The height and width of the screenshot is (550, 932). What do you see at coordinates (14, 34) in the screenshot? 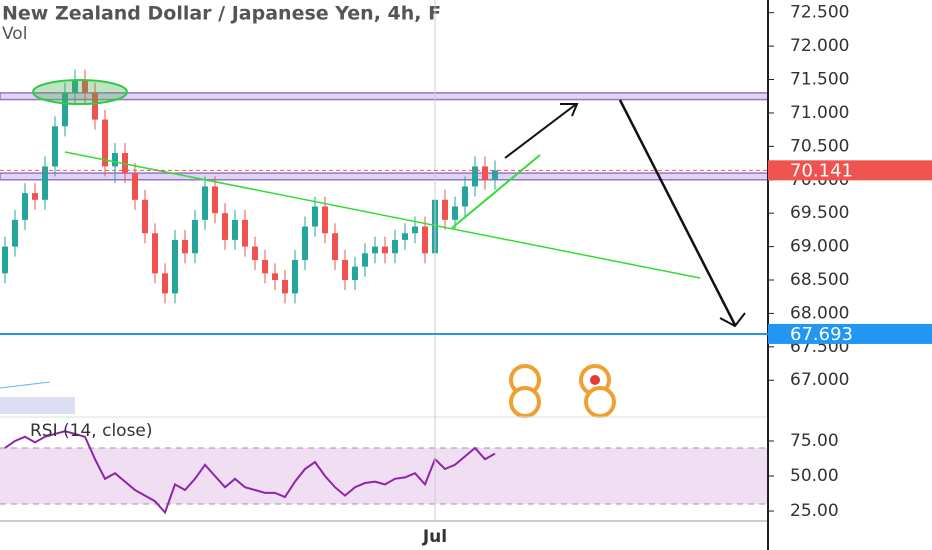
I see `volume-label: Vol` at bounding box center [14, 34].